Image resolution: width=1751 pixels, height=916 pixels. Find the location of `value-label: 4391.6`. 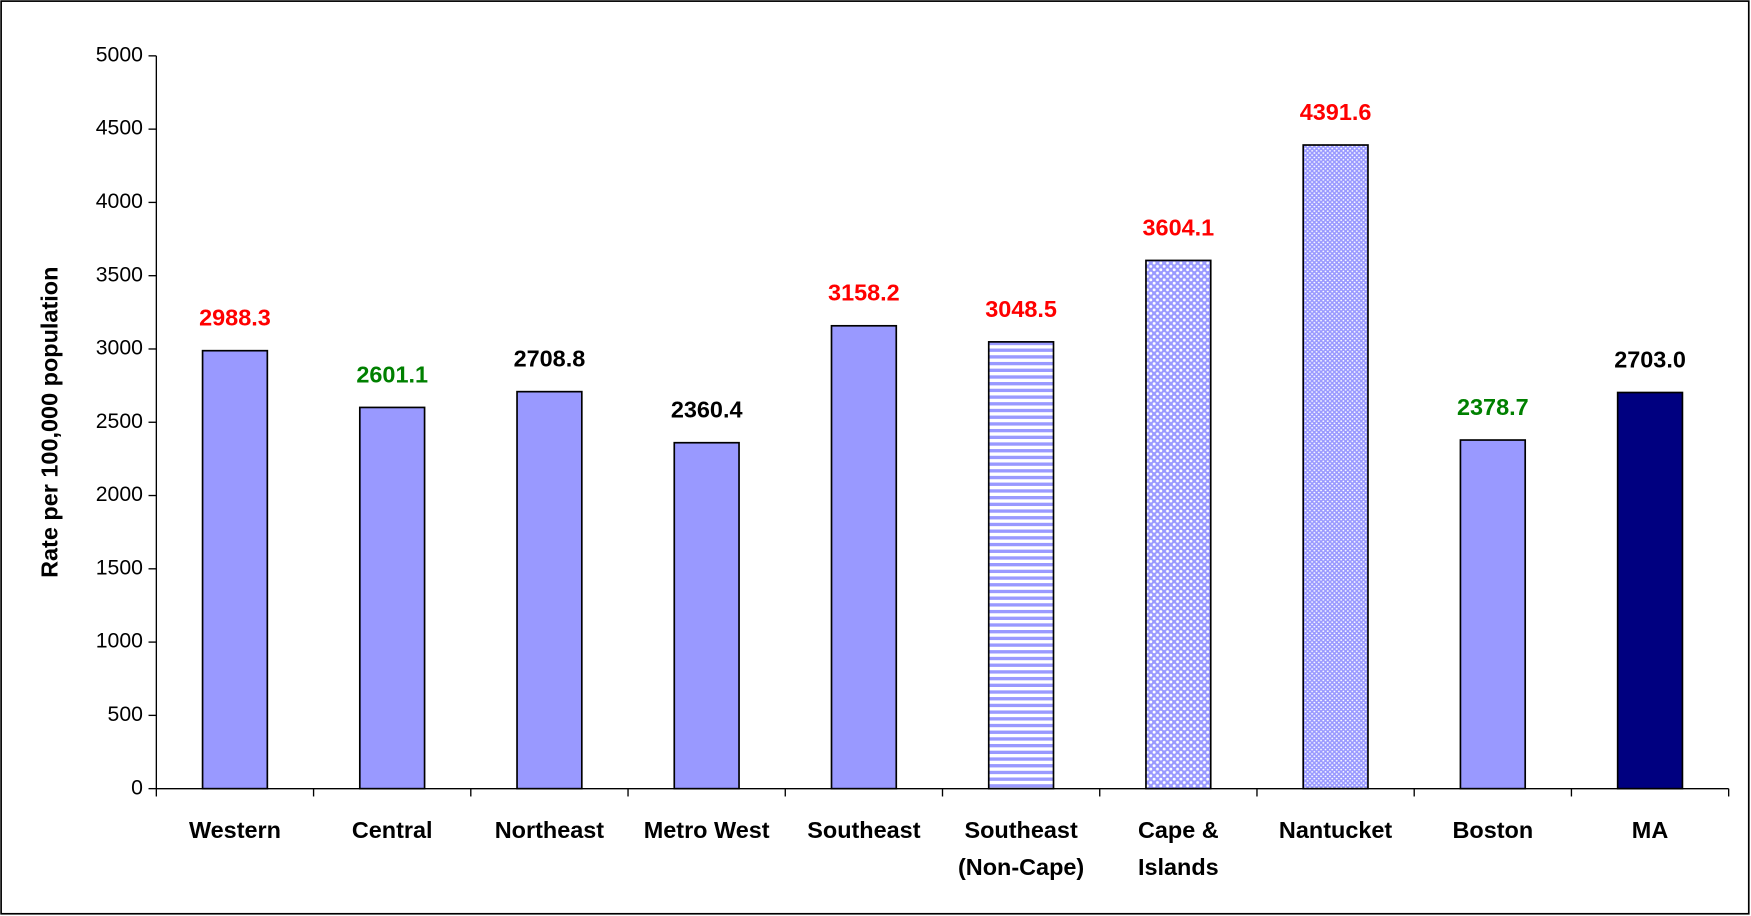

value-label: 4391.6 is located at coordinates (1336, 112).